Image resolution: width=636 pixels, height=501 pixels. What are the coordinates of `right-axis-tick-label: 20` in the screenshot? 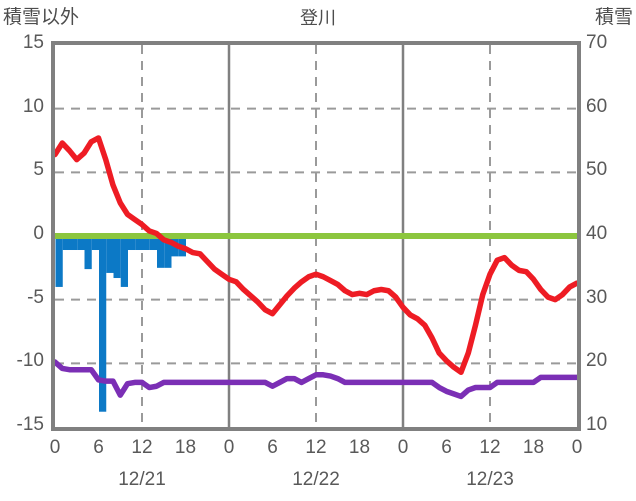 It's located at (597, 361).